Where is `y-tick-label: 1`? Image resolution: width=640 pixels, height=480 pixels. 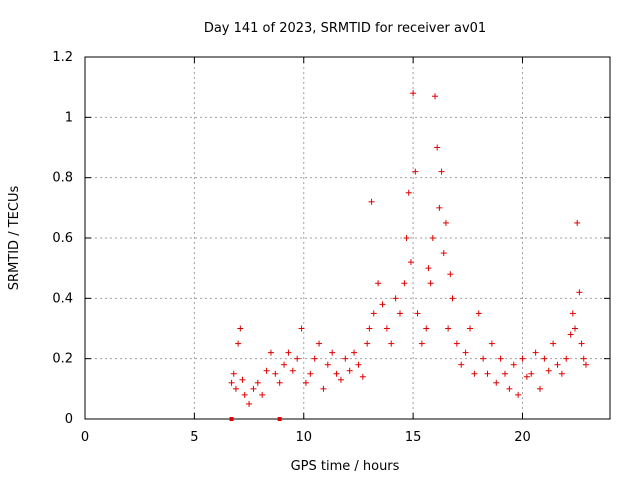 y-tick-label: 1 is located at coordinates (69, 117).